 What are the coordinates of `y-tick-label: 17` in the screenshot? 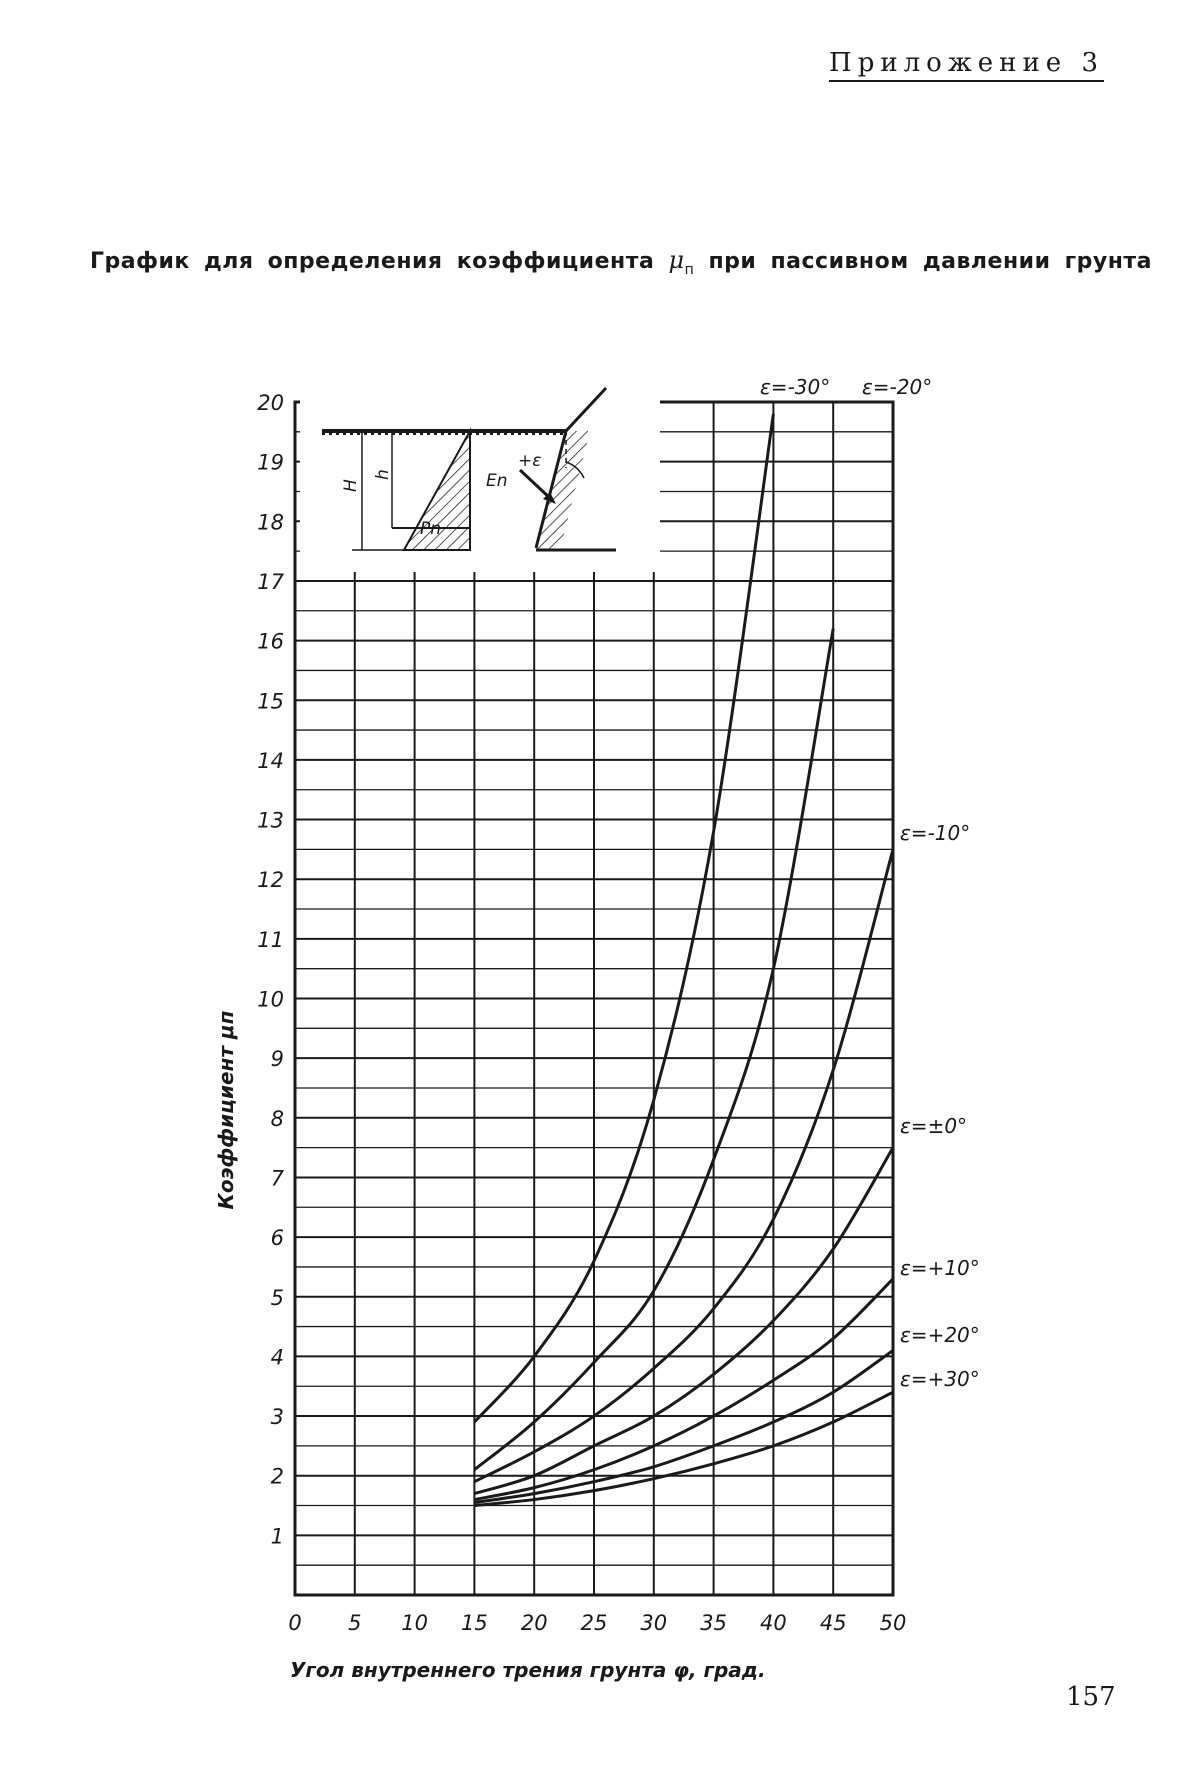 It's located at (270, 582).